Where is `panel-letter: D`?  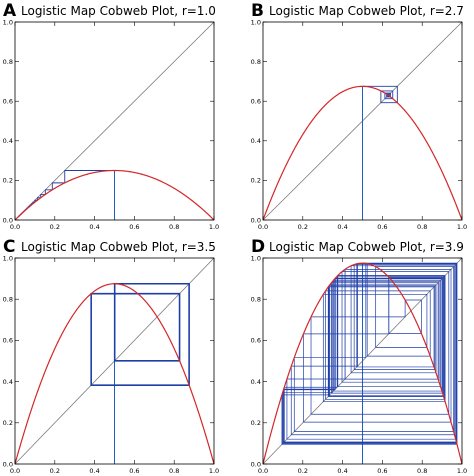
panel-letter: D is located at coordinates (258, 247).